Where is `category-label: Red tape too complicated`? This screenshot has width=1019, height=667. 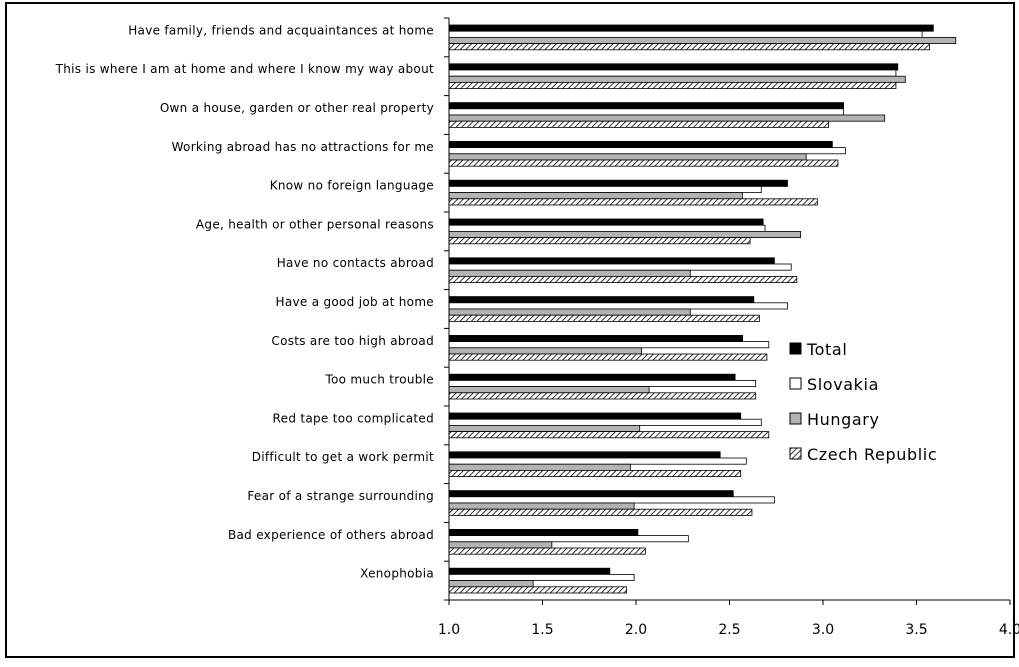 category-label: Red tape too complicated is located at coordinates (353, 418).